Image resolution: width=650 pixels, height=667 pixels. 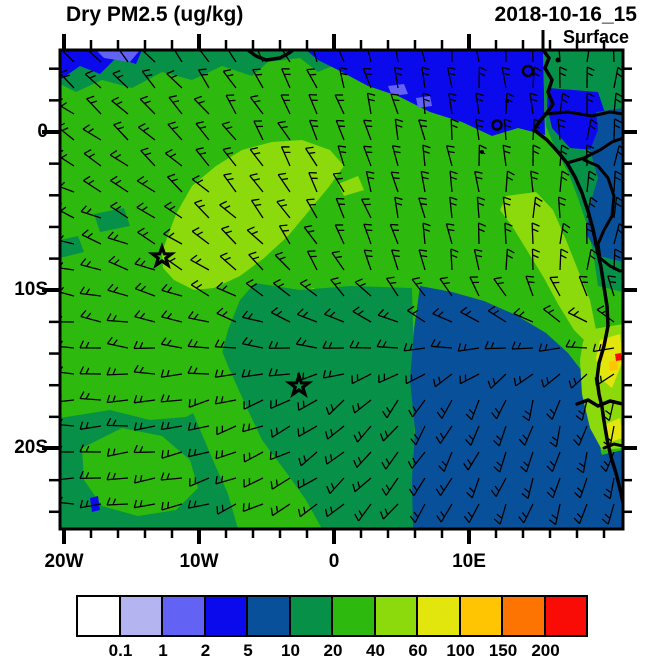 I want to click on x-tick-label: 0, so click(x=334, y=561).